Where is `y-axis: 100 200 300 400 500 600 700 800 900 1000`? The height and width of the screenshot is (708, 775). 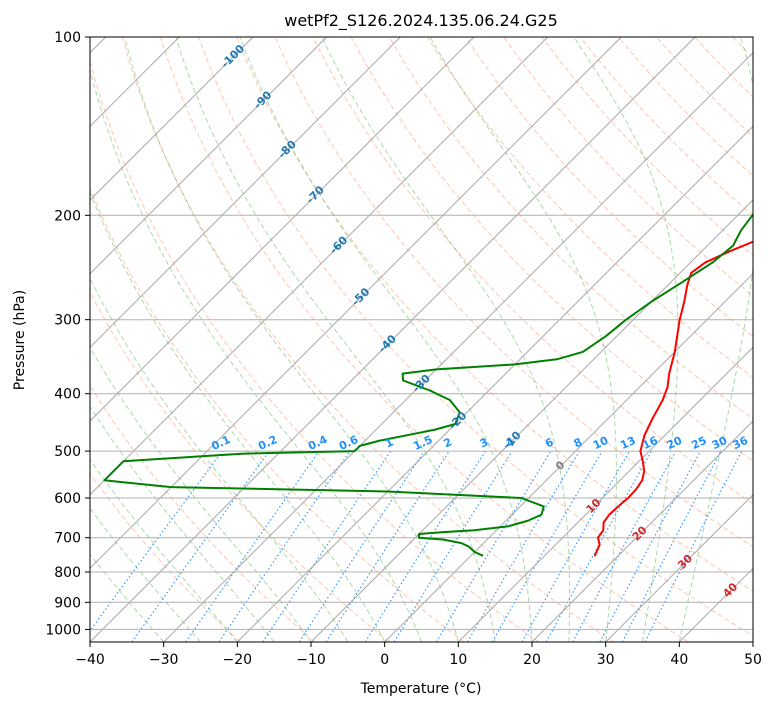
y-axis: 100 200 300 400 500 600 700 800 900 1000 is located at coordinates (67, 334).